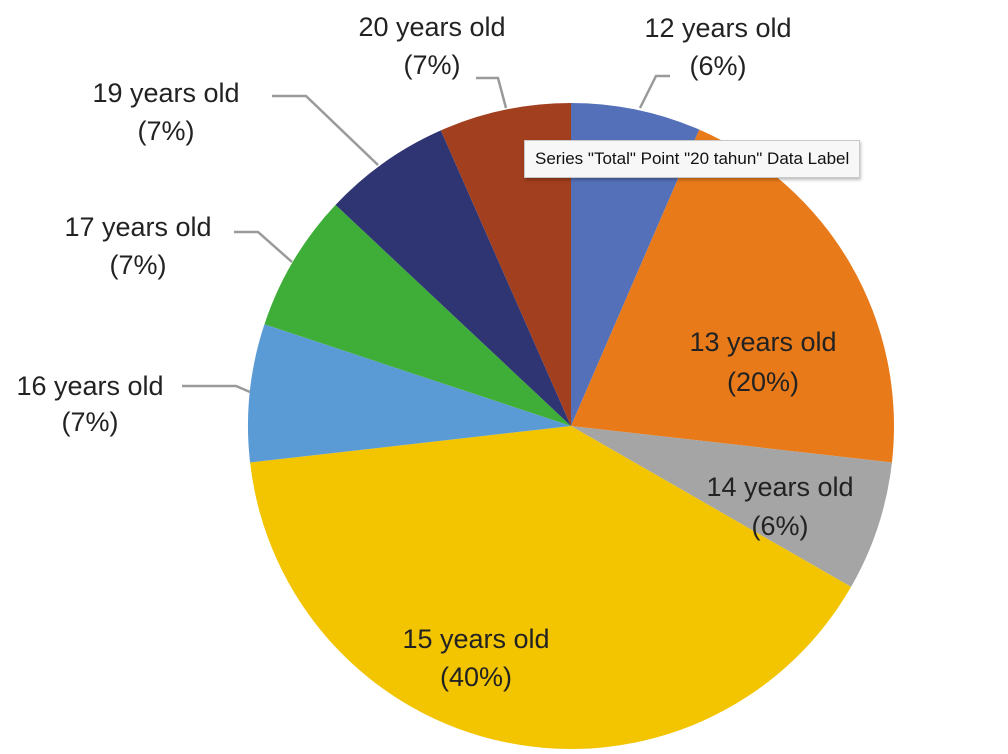  Describe the element at coordinates (431, 27) in the screenshot. I see `slice-label: 20 years old` at that location.